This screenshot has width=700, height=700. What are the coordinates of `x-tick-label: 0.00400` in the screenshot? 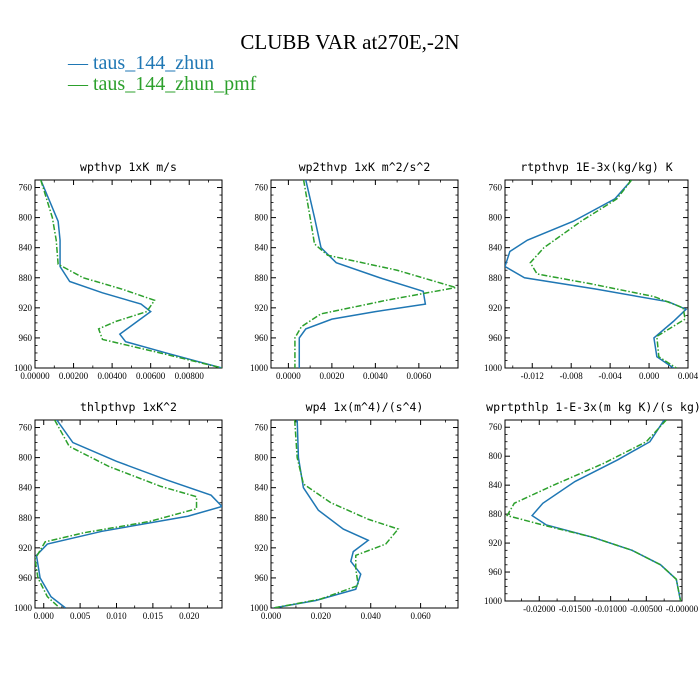 It's located at (112, 376).